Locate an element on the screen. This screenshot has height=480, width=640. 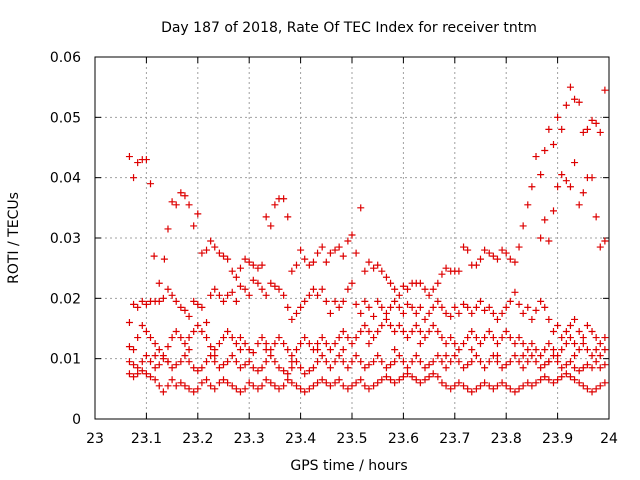
x-tick-label: 23.5 is located at coordinates (351, 439).